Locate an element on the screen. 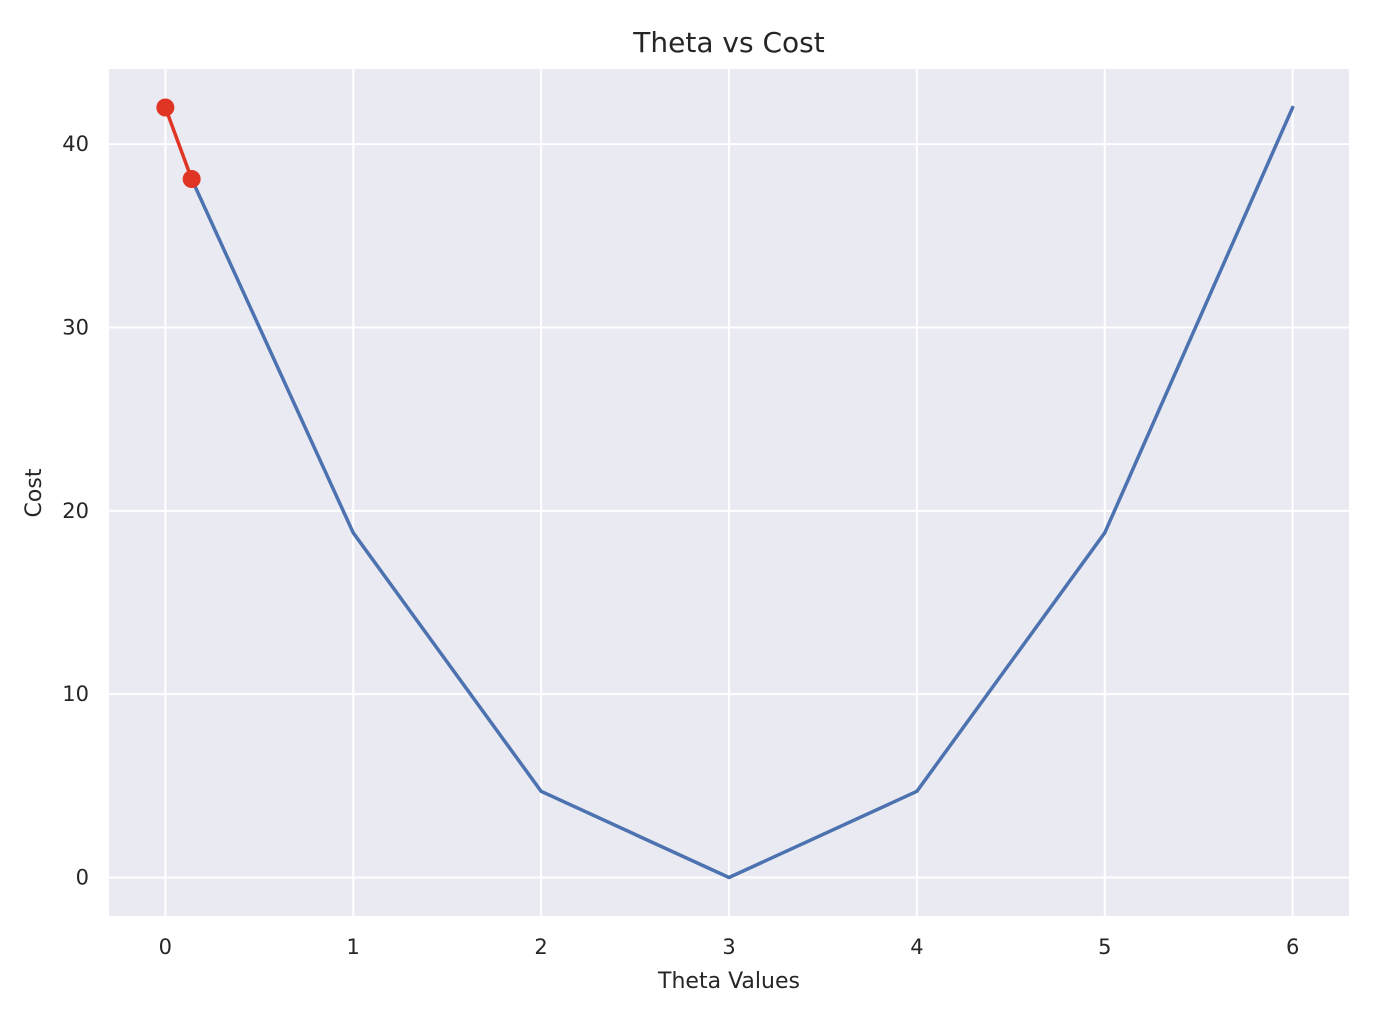 The image size is (1388, 1018). y-tick-label: 40 is located at coordinates (75, 144).